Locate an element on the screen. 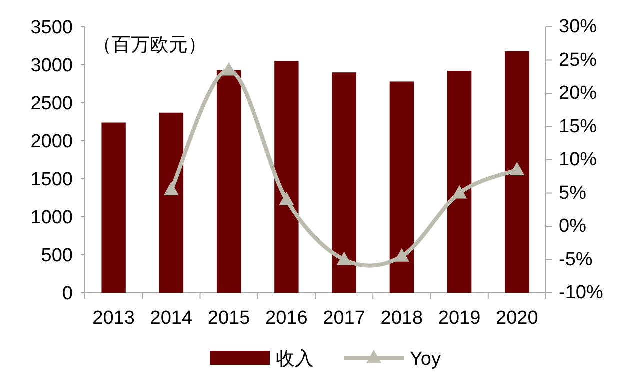  y-tick-label: 1500 is located at coordinates (51, 180).